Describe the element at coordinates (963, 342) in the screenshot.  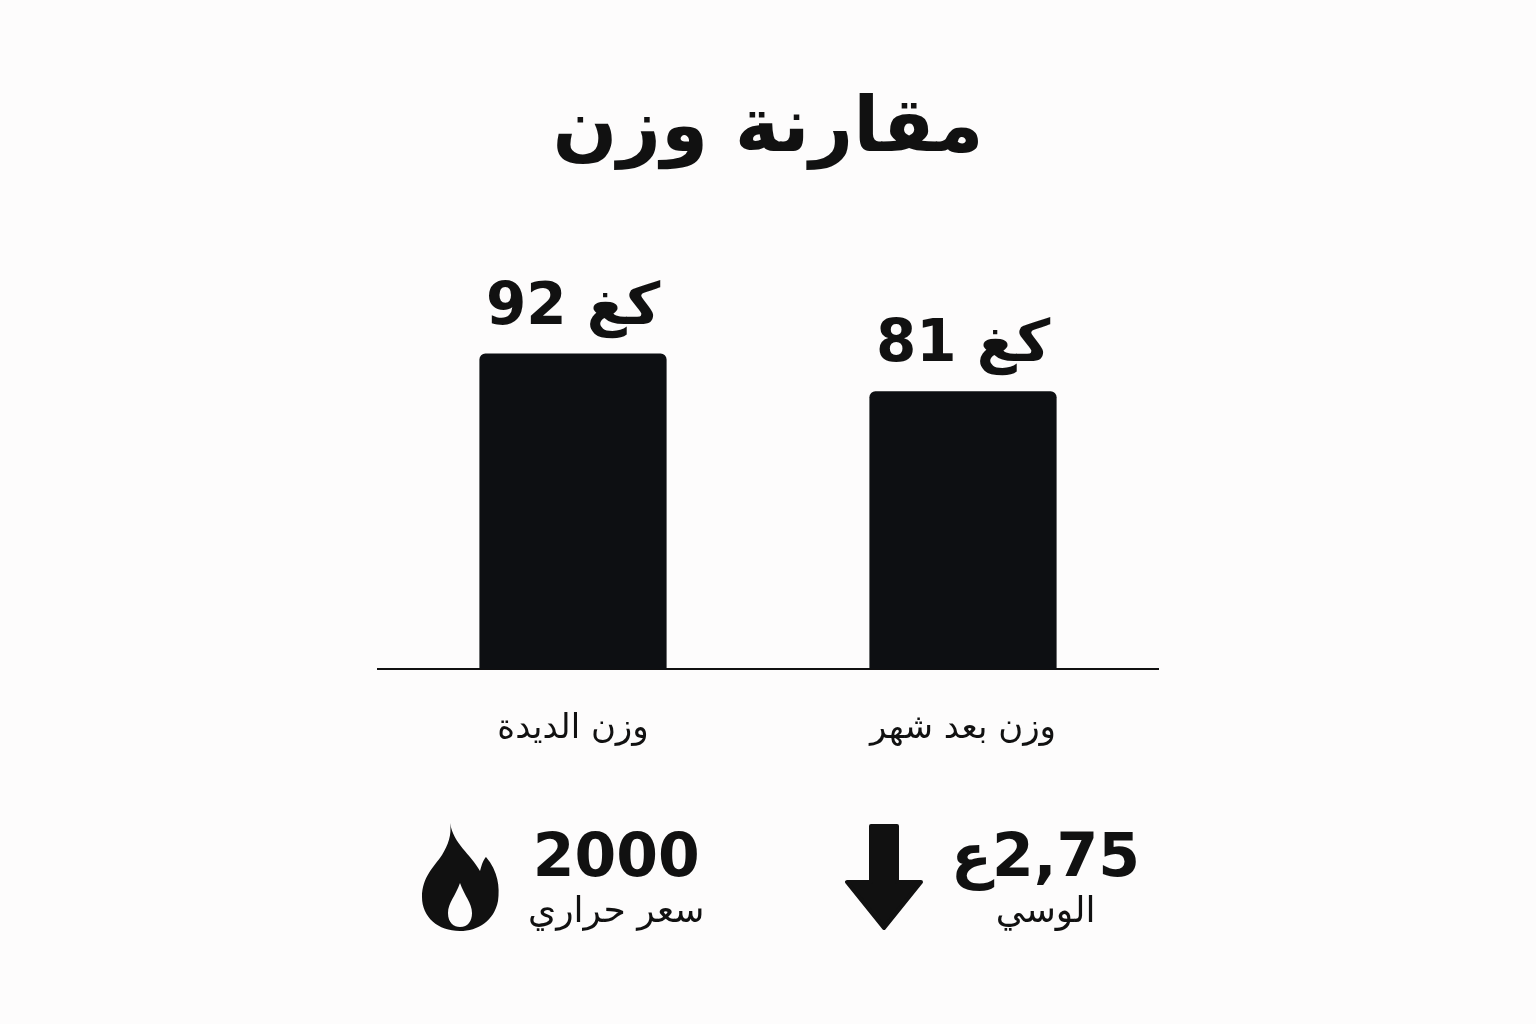
I see `data-label: 81 كغ` at that location.